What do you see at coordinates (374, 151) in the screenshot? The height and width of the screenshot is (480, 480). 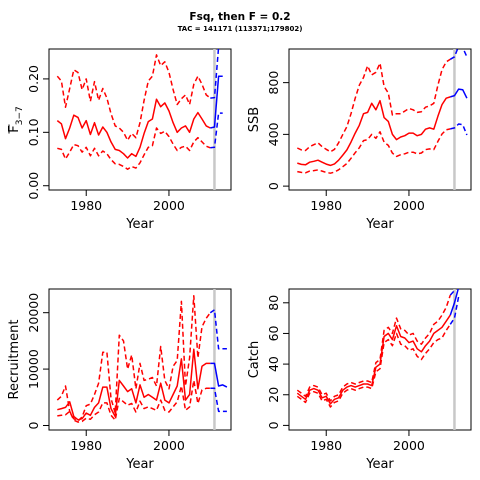 I see `chart-1-history-lower-line` at bounding box center [374, 151].